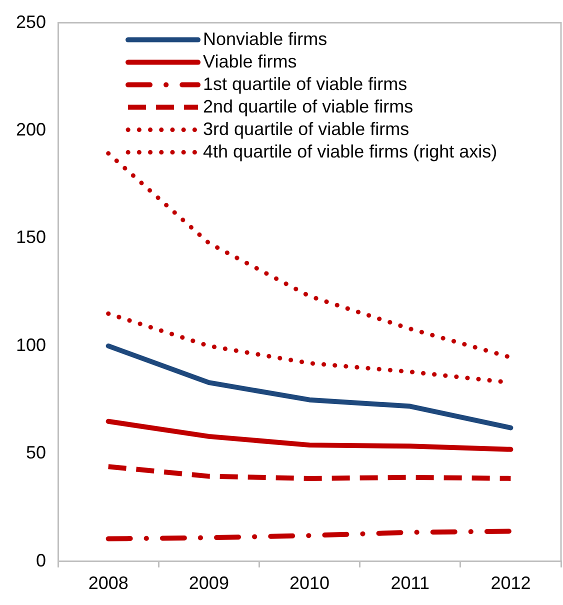  What do you see at coordinates (350, 151) in the screenshot?
I see `legend-label: 4th quartile of viable firms (right axis)` at bounding box center [350, 151].